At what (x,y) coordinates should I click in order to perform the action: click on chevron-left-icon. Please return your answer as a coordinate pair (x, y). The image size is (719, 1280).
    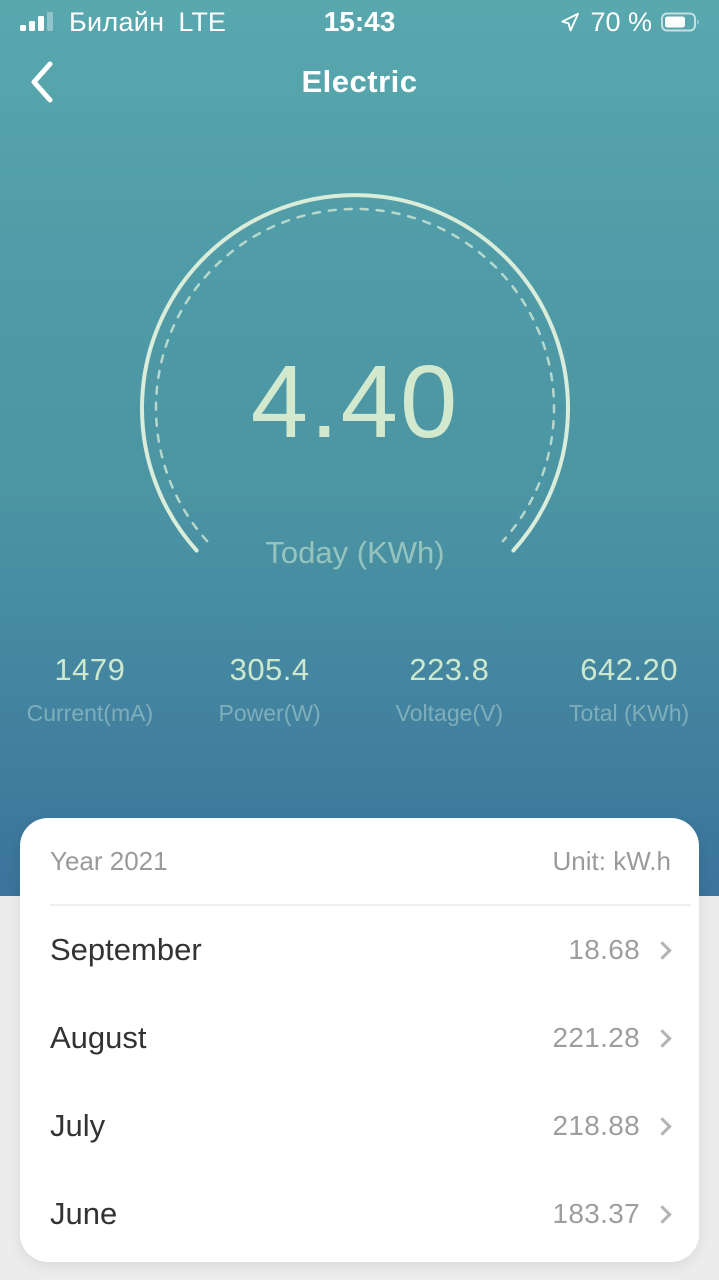
    Looking at the image, I should click on (42, 82).